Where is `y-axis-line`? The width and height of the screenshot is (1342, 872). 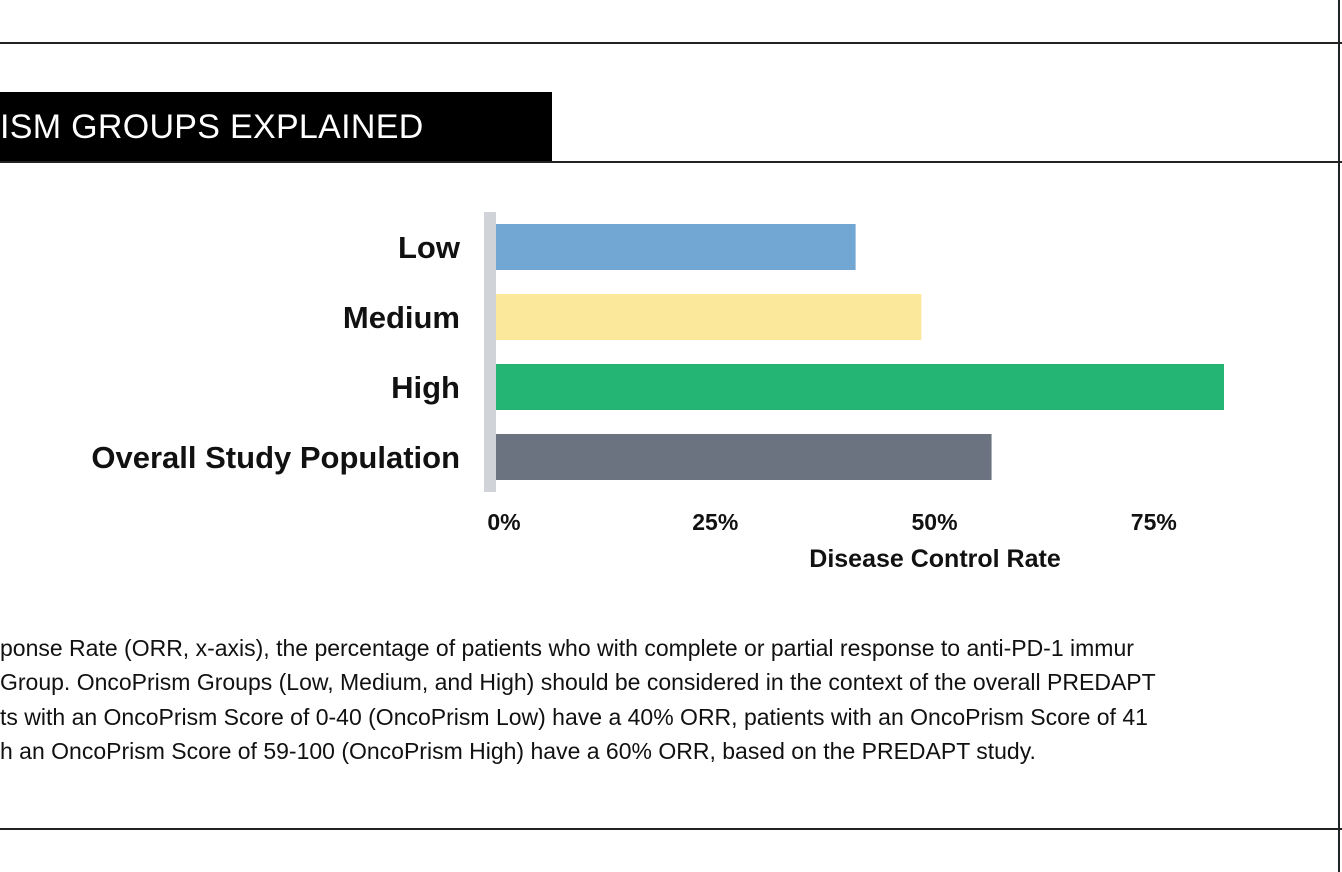
y-axis-line is located at coordinates (490, 352).